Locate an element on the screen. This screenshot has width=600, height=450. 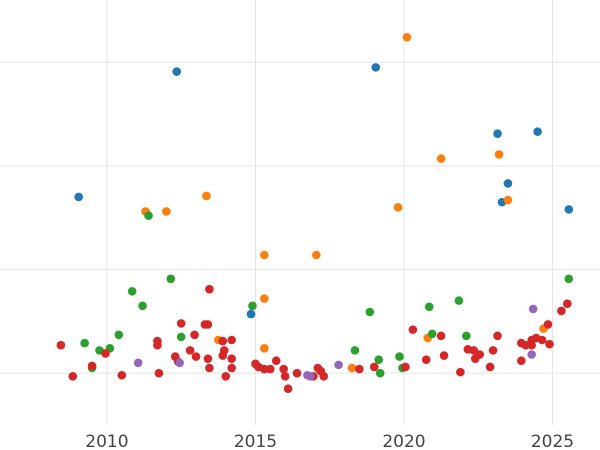
x-tick-label: 2025 is located at coordinates (552, 441).